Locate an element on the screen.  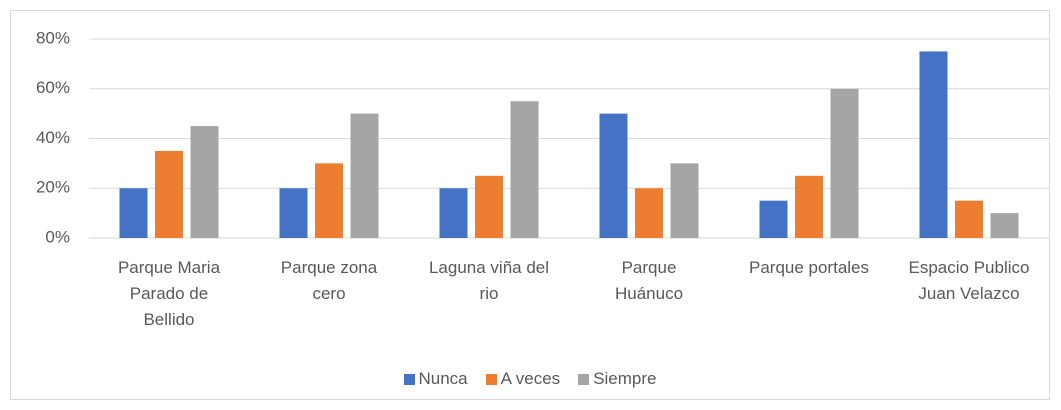
y-tick-label: 40% is located at coordinates (53, 137).